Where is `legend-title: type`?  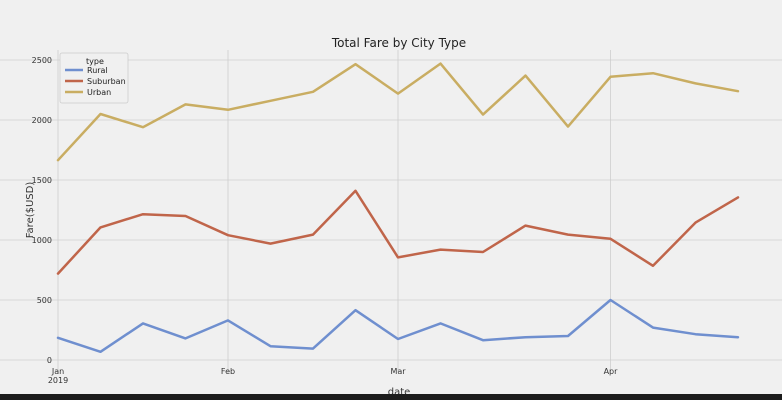
legend-title: type is located at coordinates (95, 61).